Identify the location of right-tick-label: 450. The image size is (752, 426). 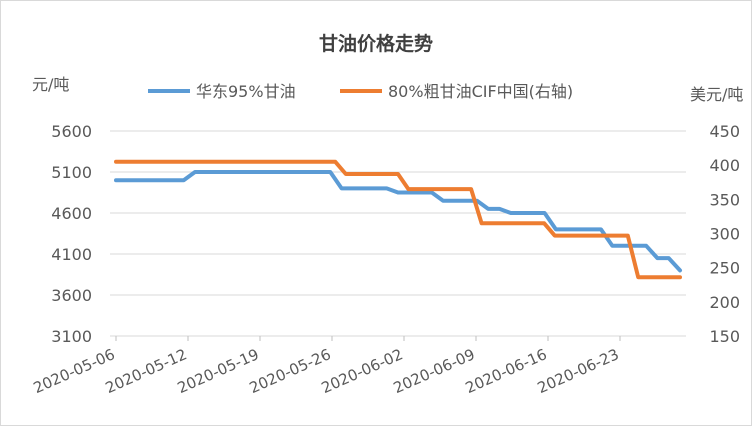
(724, 131).